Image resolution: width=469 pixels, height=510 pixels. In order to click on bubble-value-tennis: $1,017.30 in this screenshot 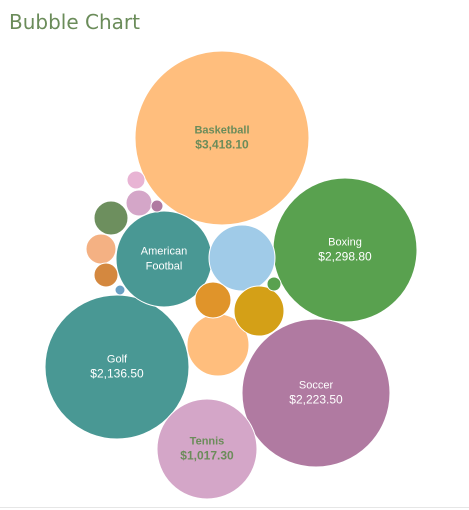, I will do `click(207, 456)`.